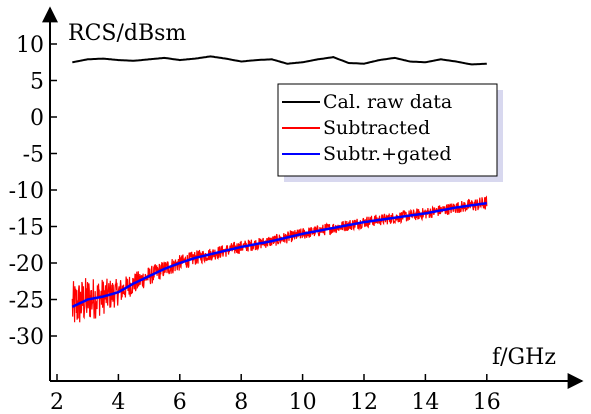 Image resolution: width=591 pixels, height=414 pixels. I want to click on x-tick-label: 2, so click(57, 402).